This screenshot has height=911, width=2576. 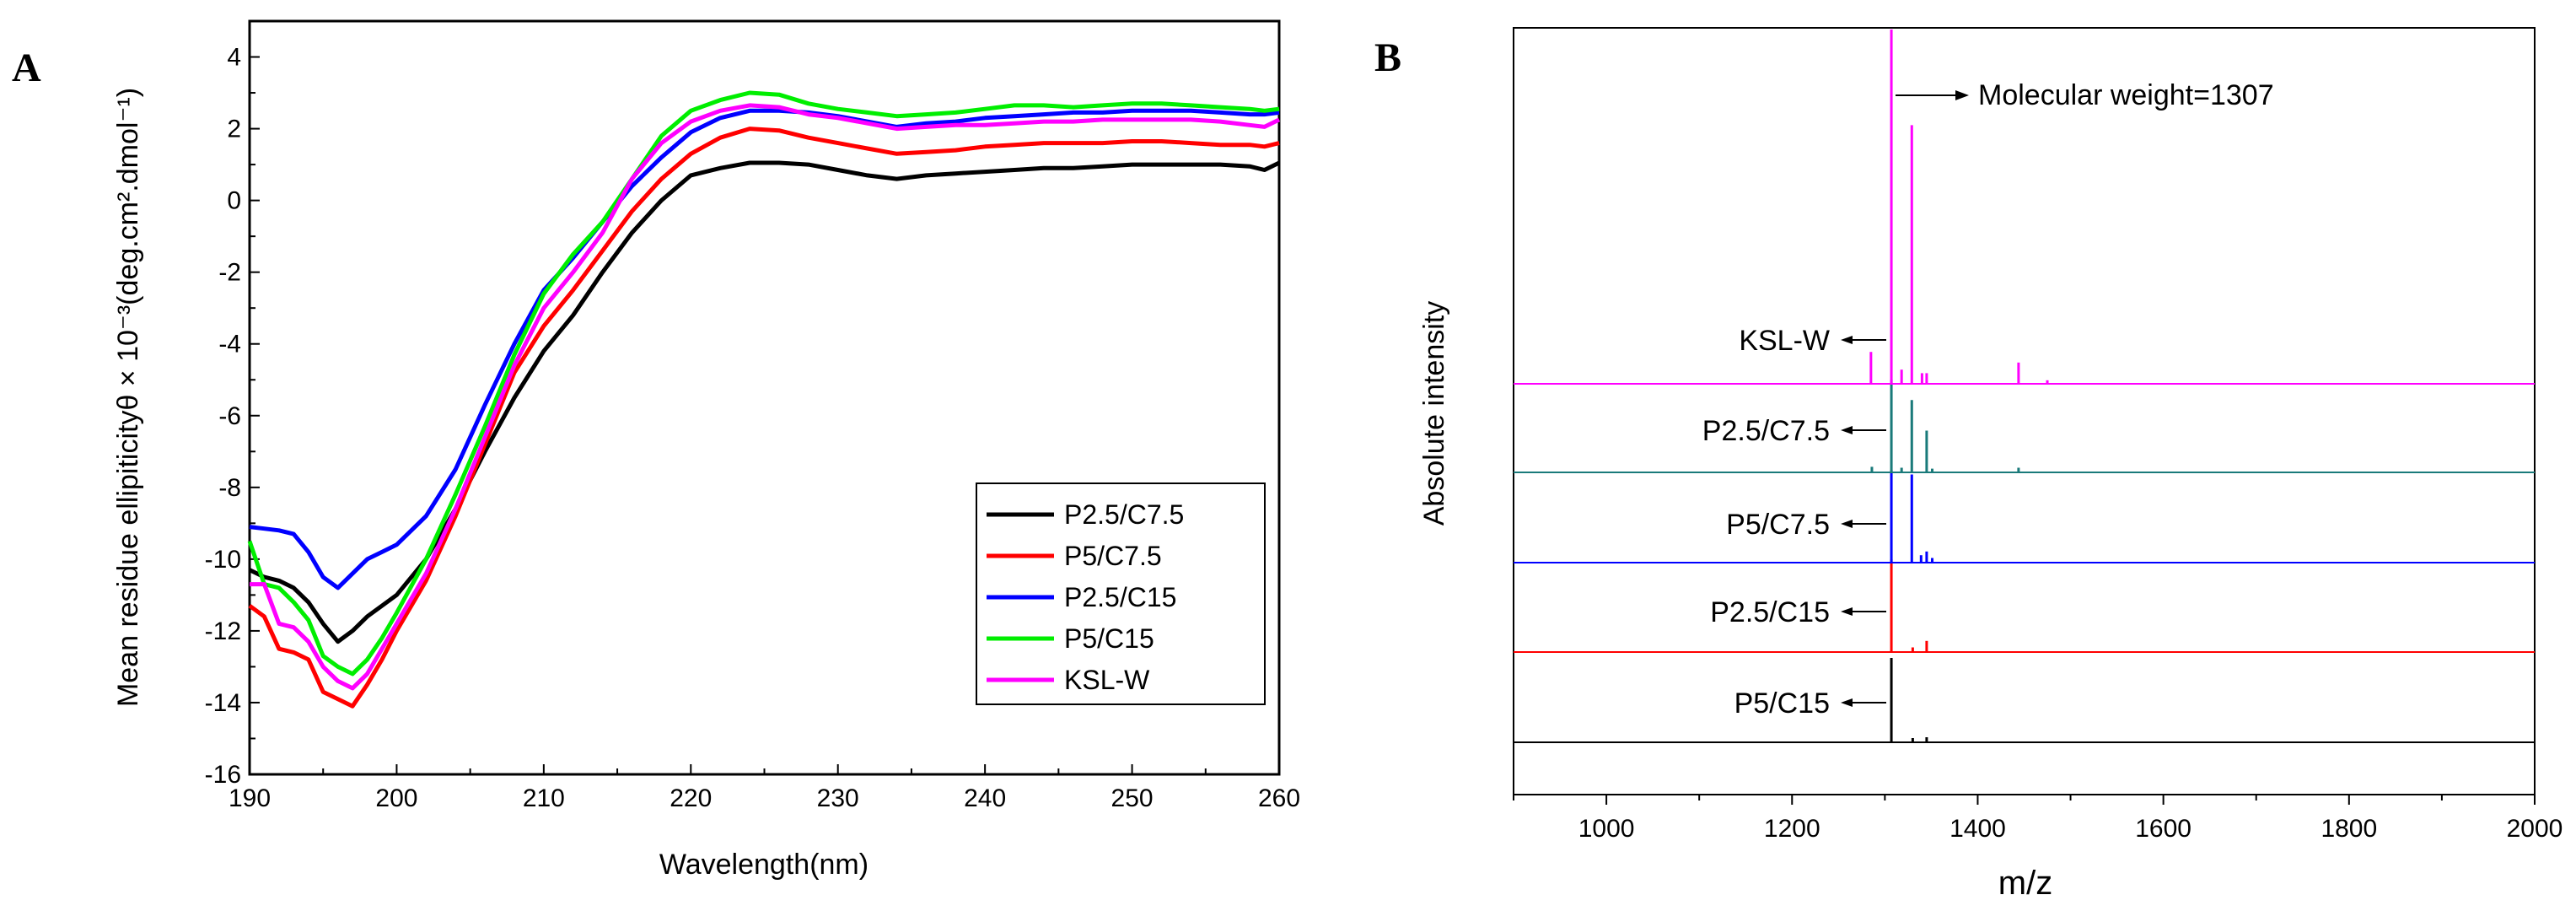 I want to click on x-tick-label: 2000, so click(x=2535, y=829).